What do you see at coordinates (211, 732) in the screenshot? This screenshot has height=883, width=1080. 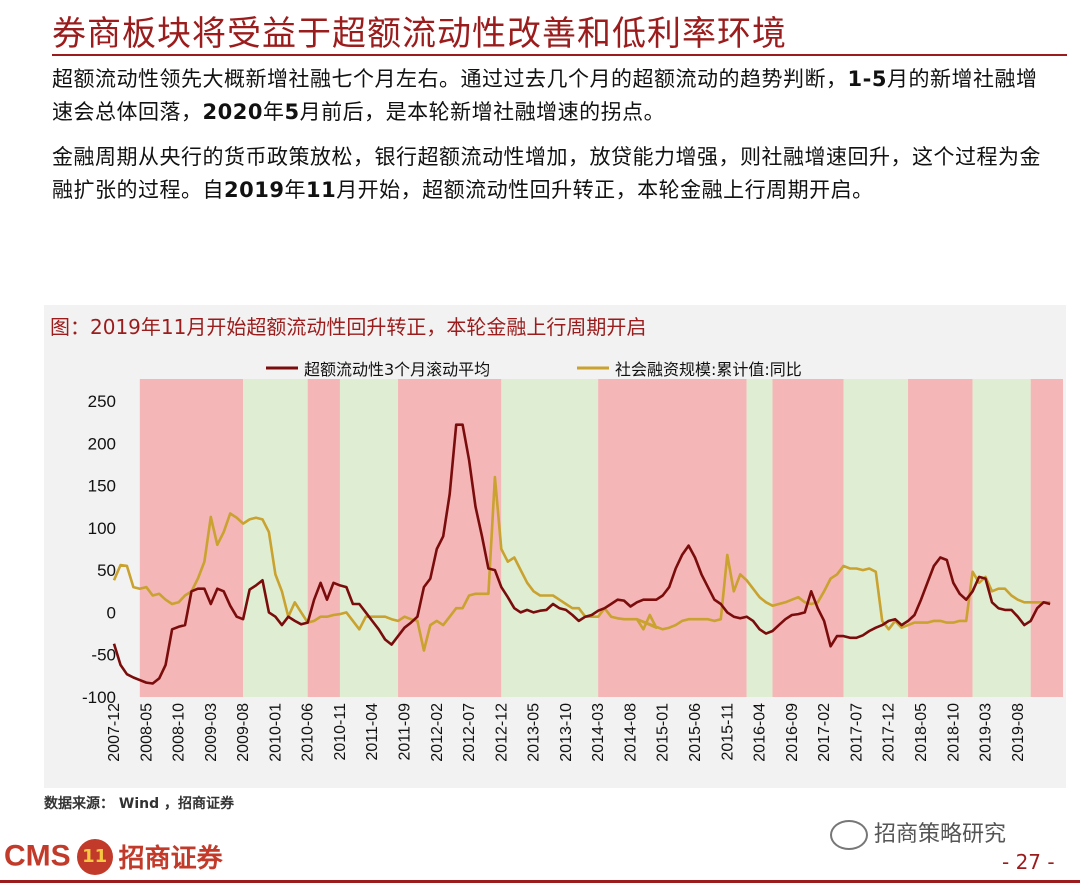 I see `x-tick-label: 2009-03` at bounding box center [211, 732].